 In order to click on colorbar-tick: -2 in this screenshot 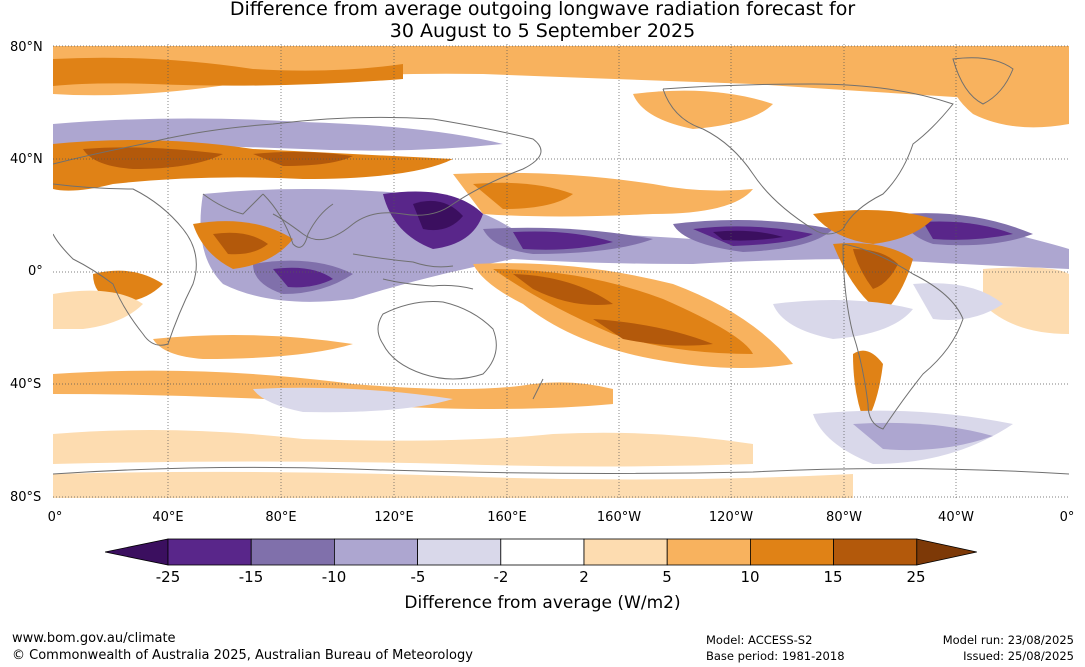, I will do `click(501, 577)`.